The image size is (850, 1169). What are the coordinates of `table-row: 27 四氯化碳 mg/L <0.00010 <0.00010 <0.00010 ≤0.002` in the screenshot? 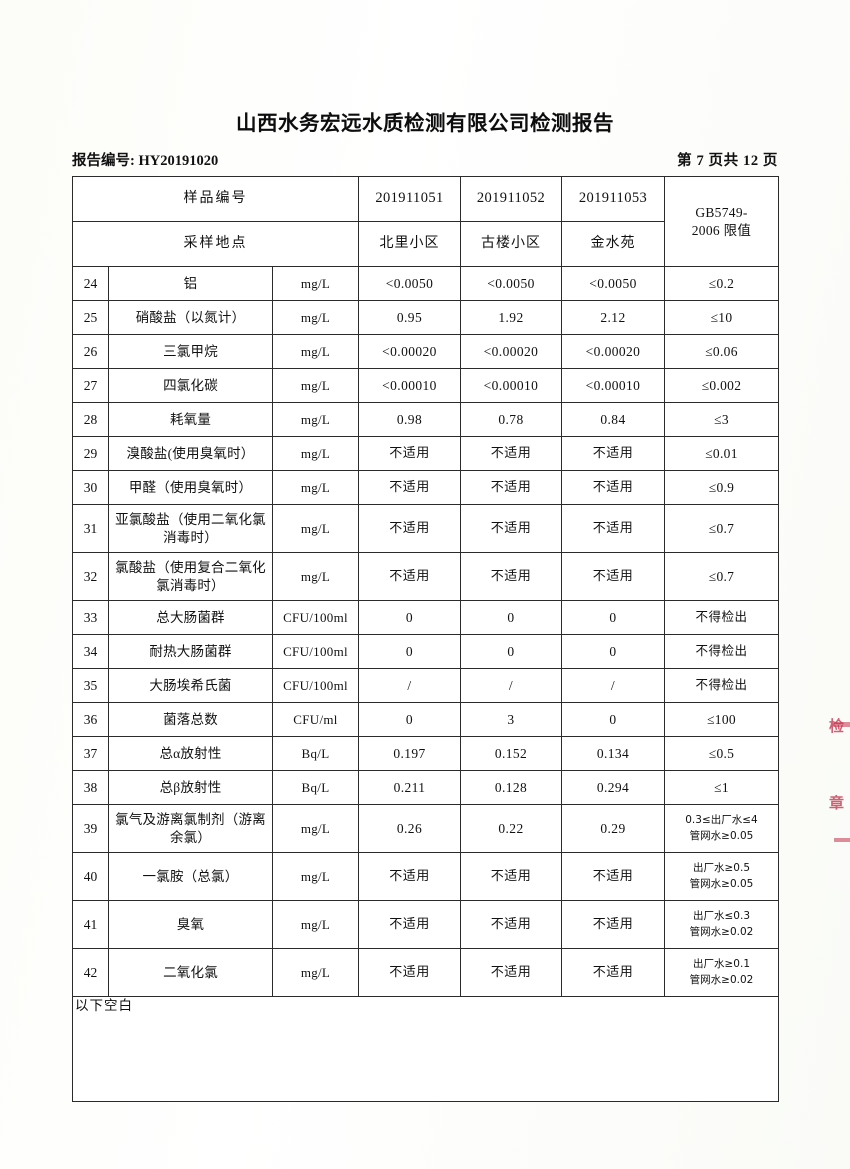 It's located at (425, 385).